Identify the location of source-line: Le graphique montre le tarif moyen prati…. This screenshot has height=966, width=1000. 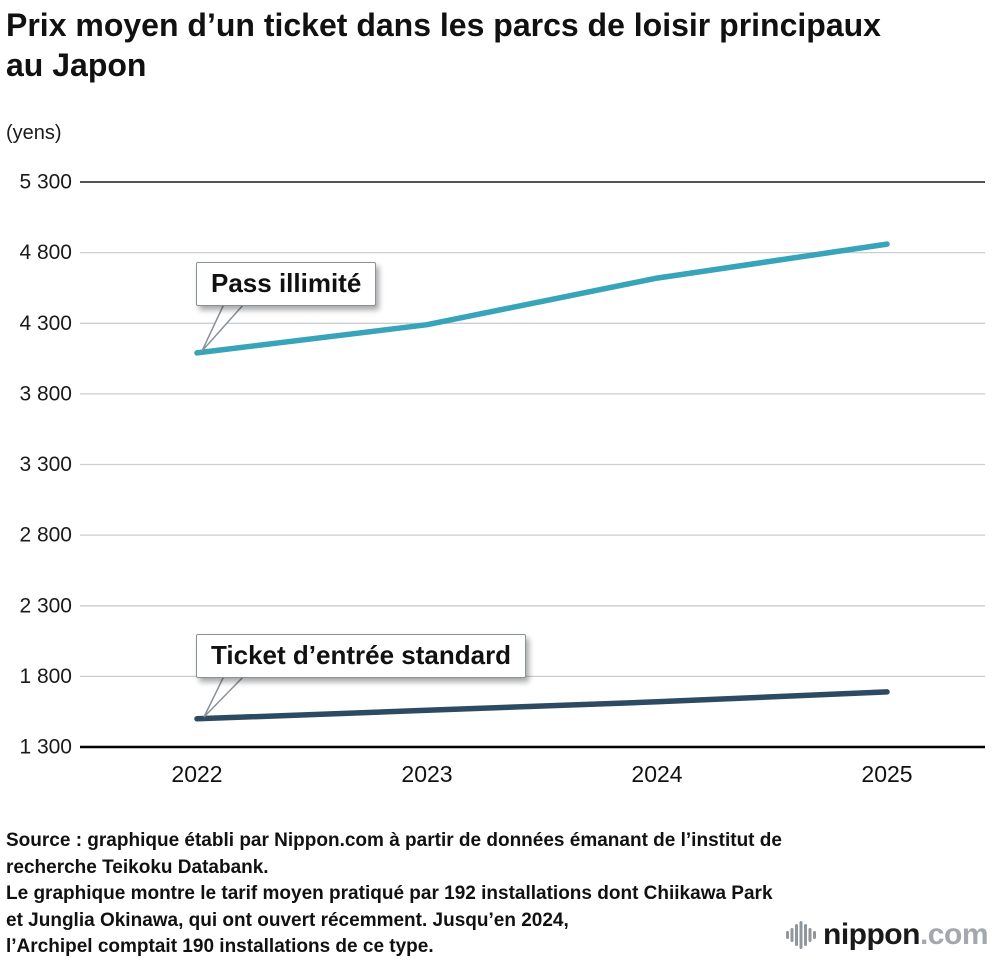
(389, 893).